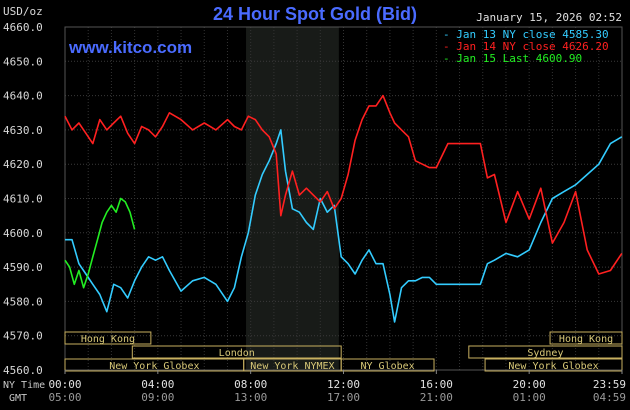  What do you see at coordinates (23, 27) in the screenshot?
I see `y-tick-label: 4660.0` at bounding box center [23, 27].